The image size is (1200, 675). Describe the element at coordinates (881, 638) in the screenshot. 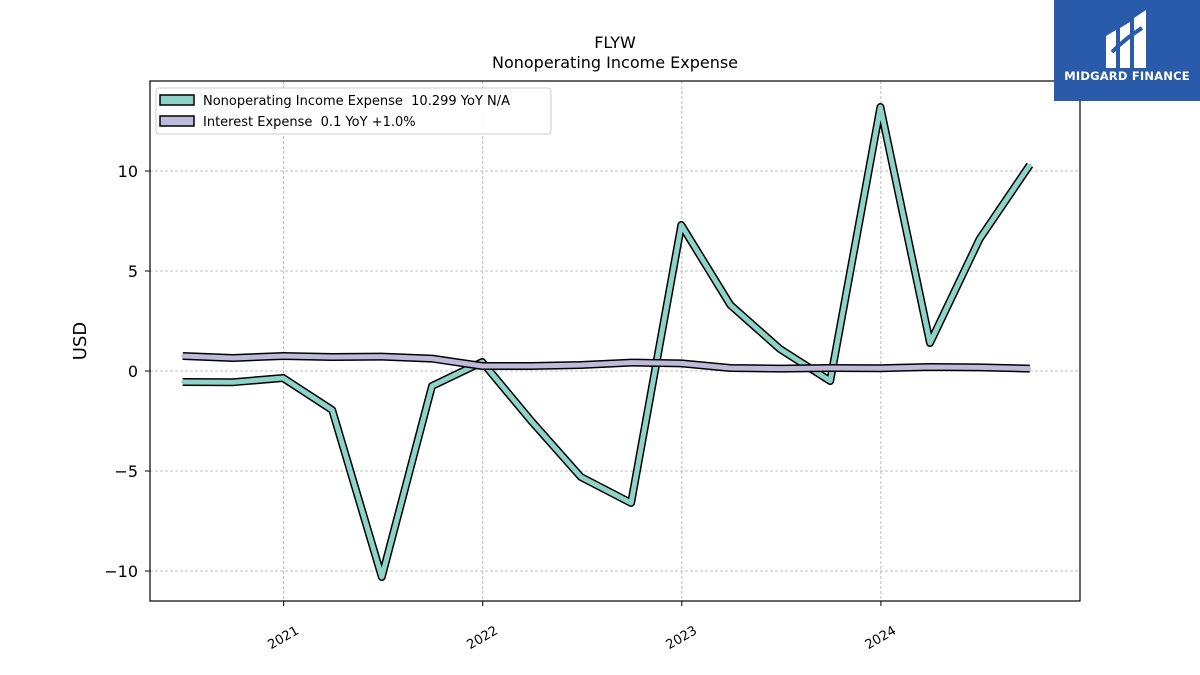

I see `x-tick-label: 2024` at that location.